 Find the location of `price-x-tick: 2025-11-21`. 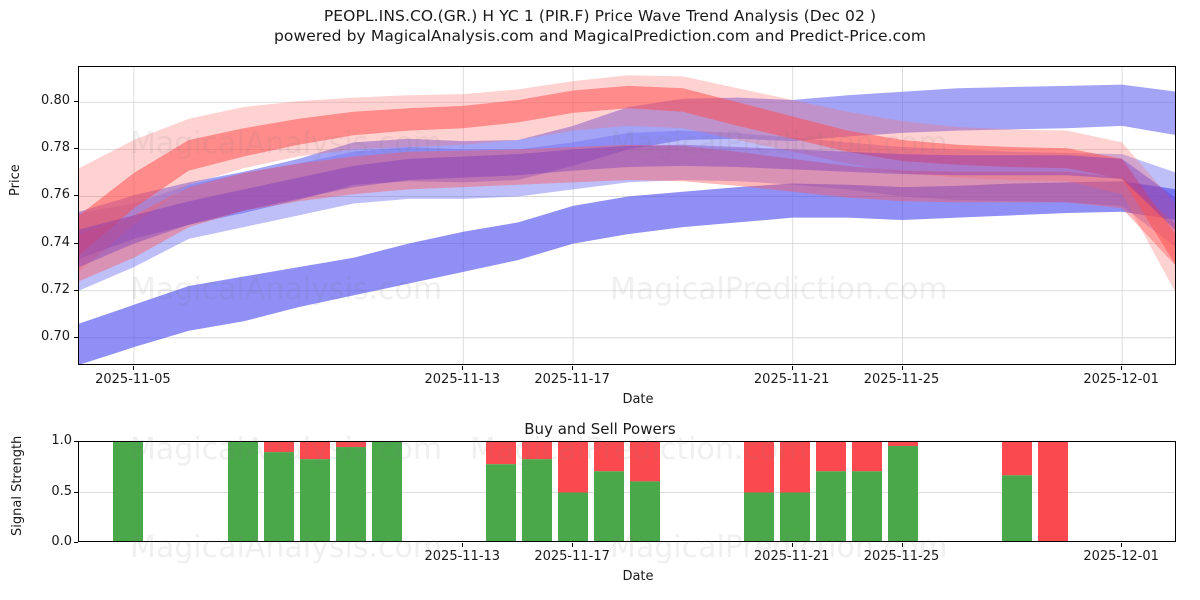

price-x-tick: 2025-11-21 is located at coordinates (791, 379).